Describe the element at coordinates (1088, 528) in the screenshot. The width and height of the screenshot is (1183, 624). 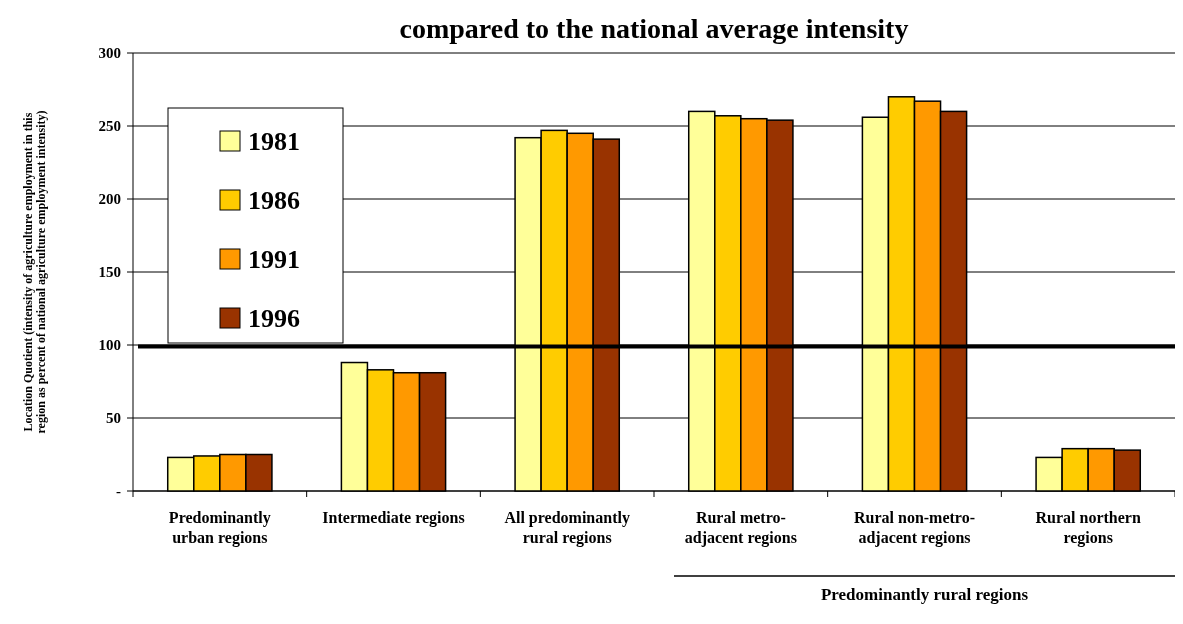
I see `x-tick-label: Rural northern regions` at that location.